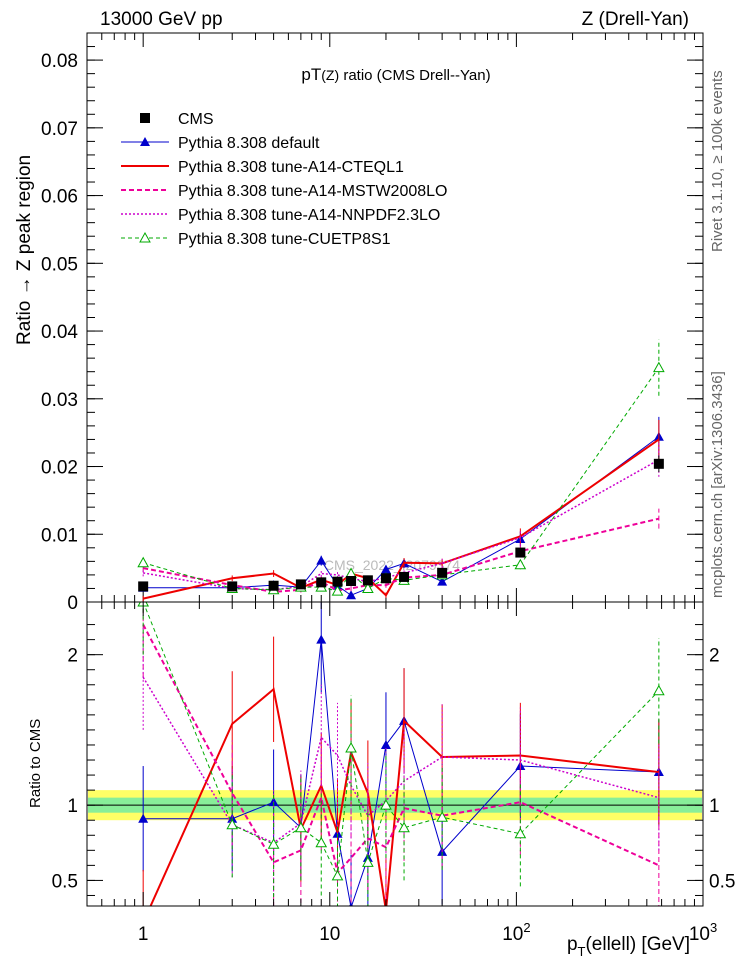 The width and height of the screenshot is (746, 972). What do you see at coordinates (714, 806) in the screenshot?
I see `ratio-y-tick-label-right: 1` at bounding box center [714, 806].